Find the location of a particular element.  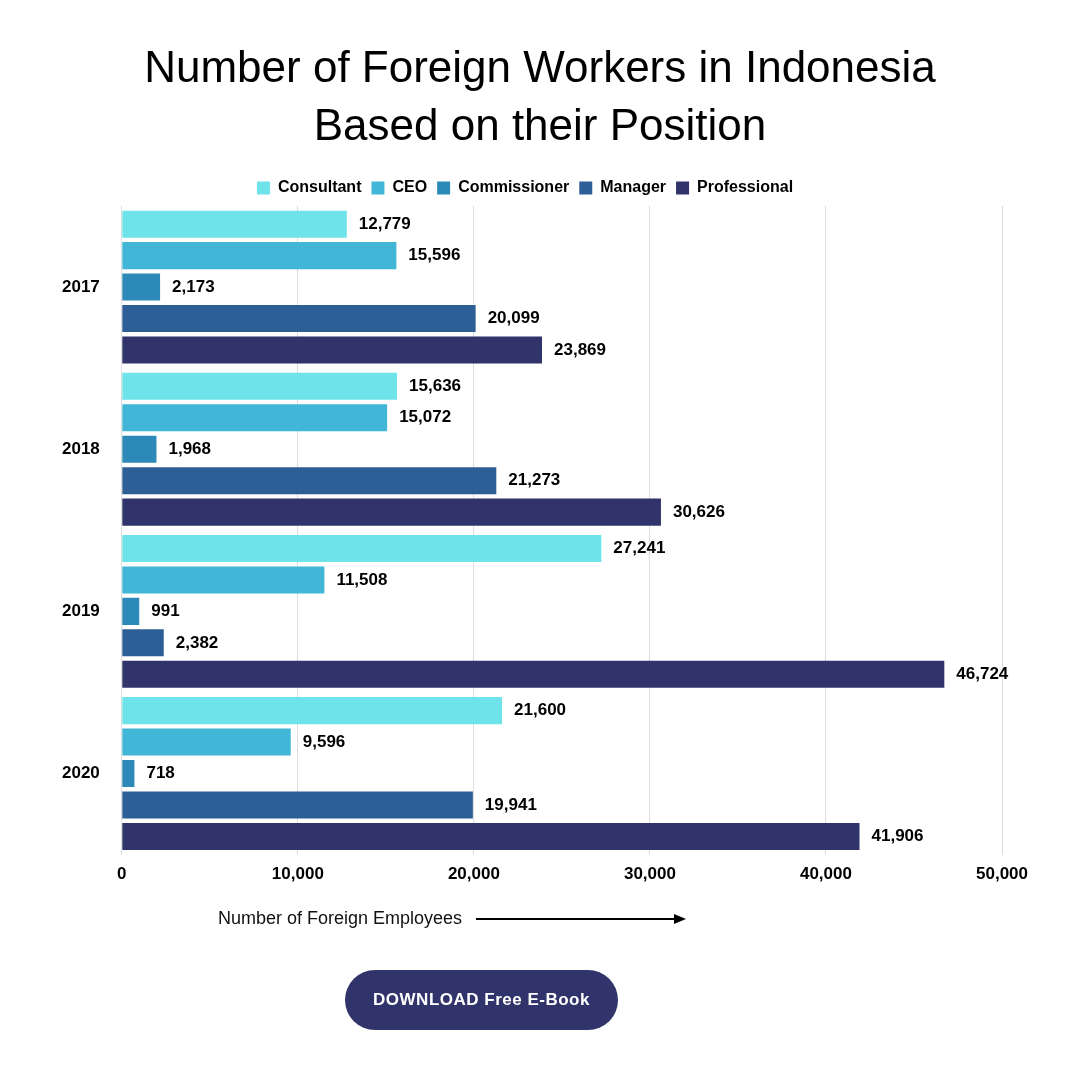

data-label: 23,869 is located at coordinates (580, 349).